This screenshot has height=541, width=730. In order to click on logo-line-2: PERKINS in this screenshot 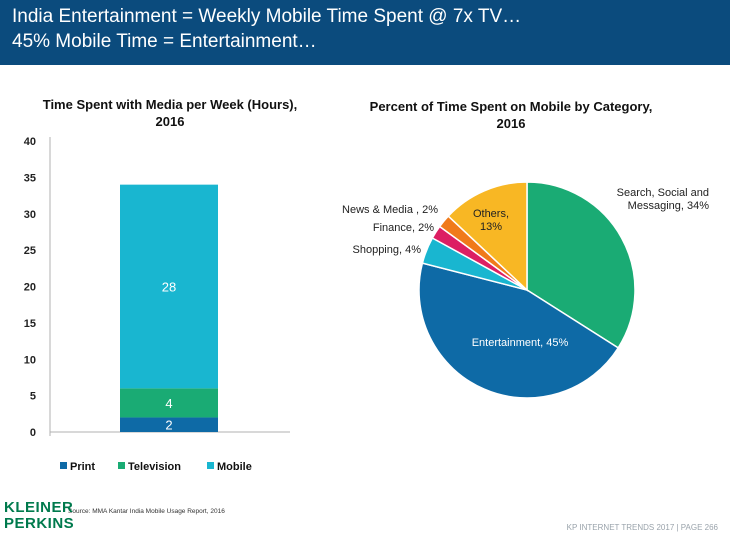, I will do `click(39, 523)`.